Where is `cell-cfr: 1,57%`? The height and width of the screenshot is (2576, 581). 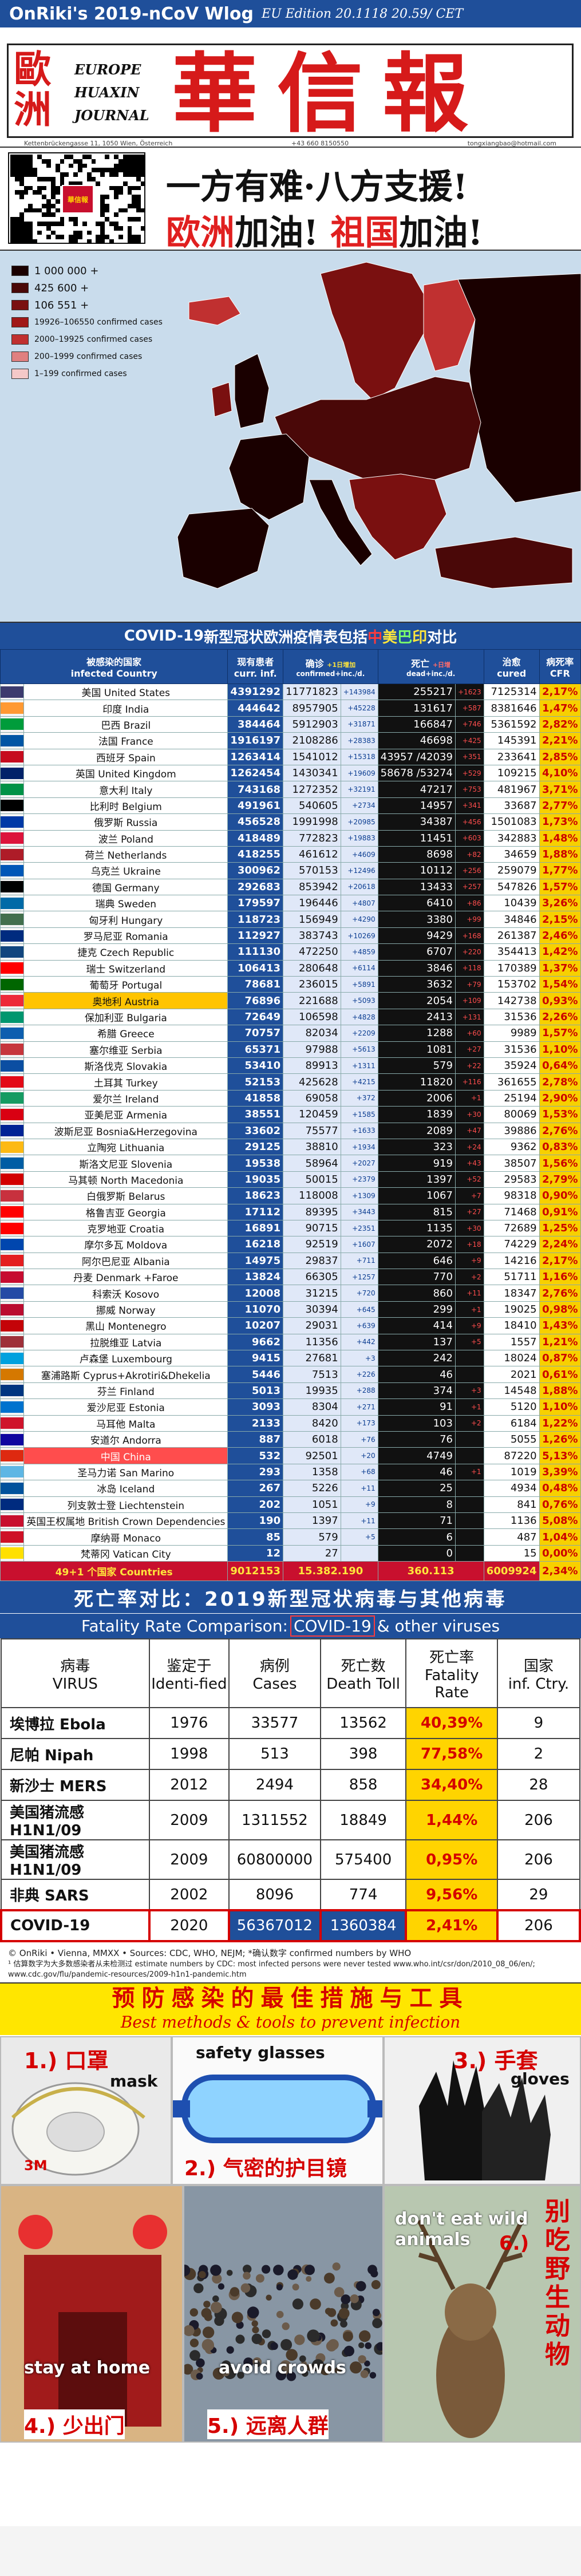 cell-cfr: 1,57% is located at coordinates (560, 1033).